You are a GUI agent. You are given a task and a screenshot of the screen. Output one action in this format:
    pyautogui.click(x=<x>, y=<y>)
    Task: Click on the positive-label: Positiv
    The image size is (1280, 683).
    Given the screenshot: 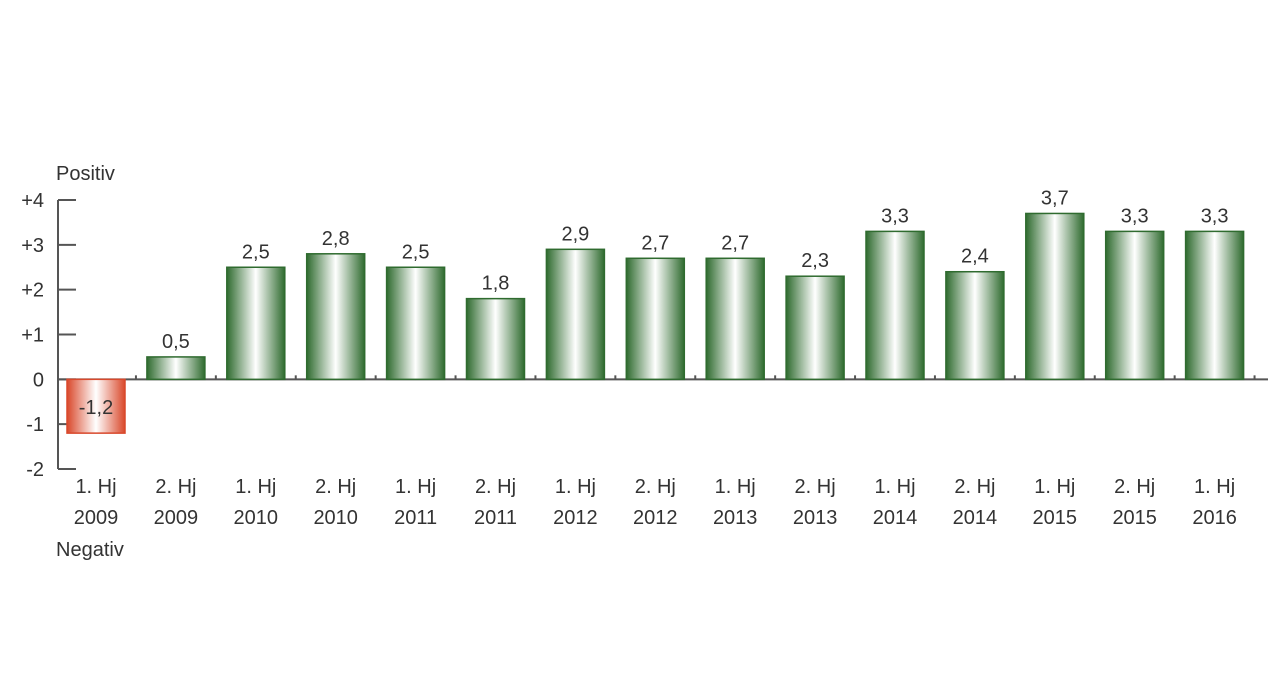 What is the action you would take?
    pyautogui.click(x=85, y=174)
    